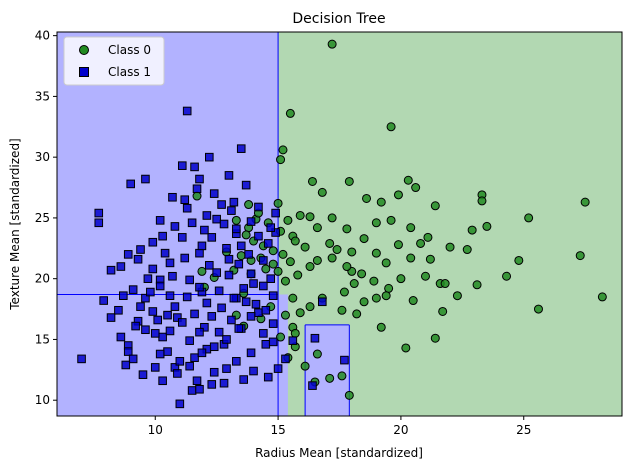 This screenshot has height=470, width=630. Describe the element at coordinates (42, 279) in the screenshot. I see `y-tick-label: 20` at that location.